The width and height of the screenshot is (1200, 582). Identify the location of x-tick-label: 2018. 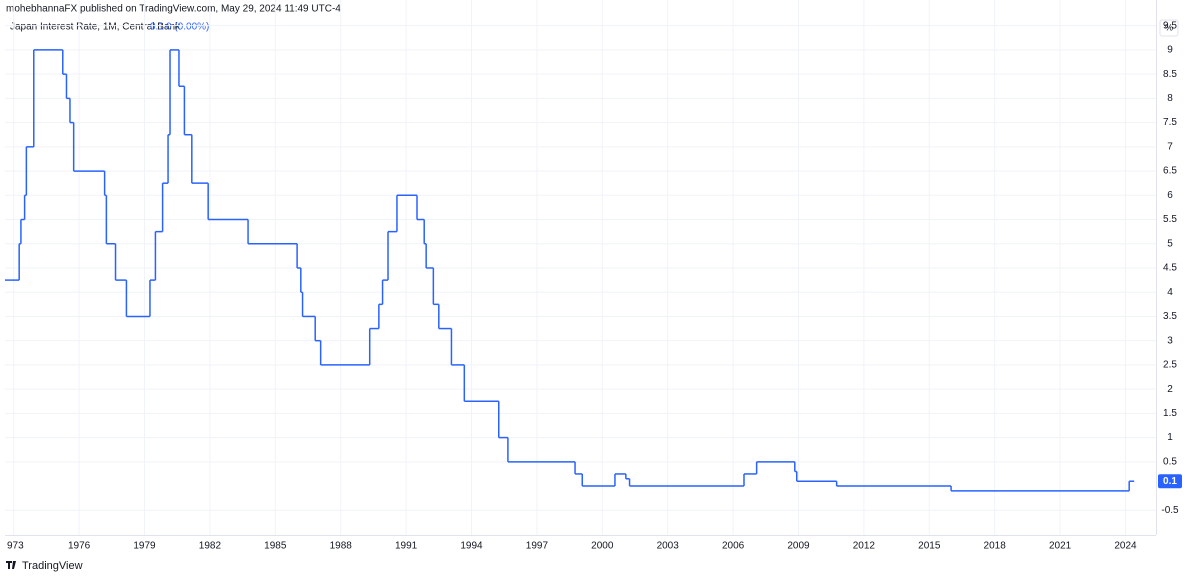
(995, 546).